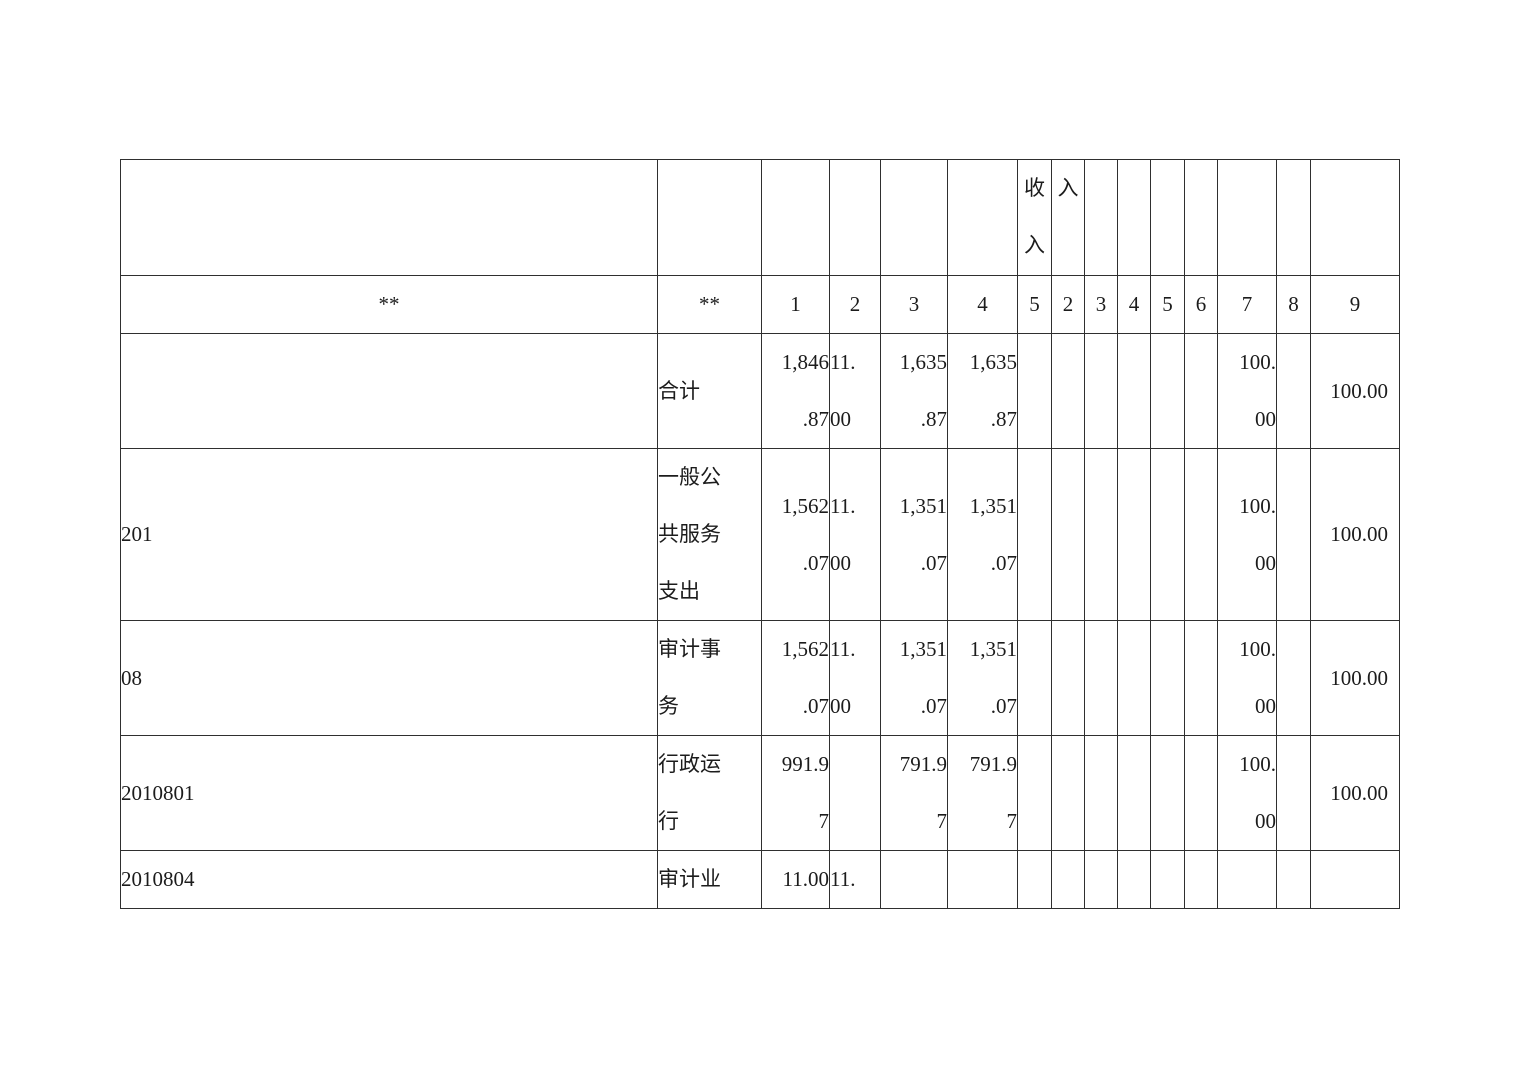  I want to click on header-cell: 收 入, so click(1034, 217).